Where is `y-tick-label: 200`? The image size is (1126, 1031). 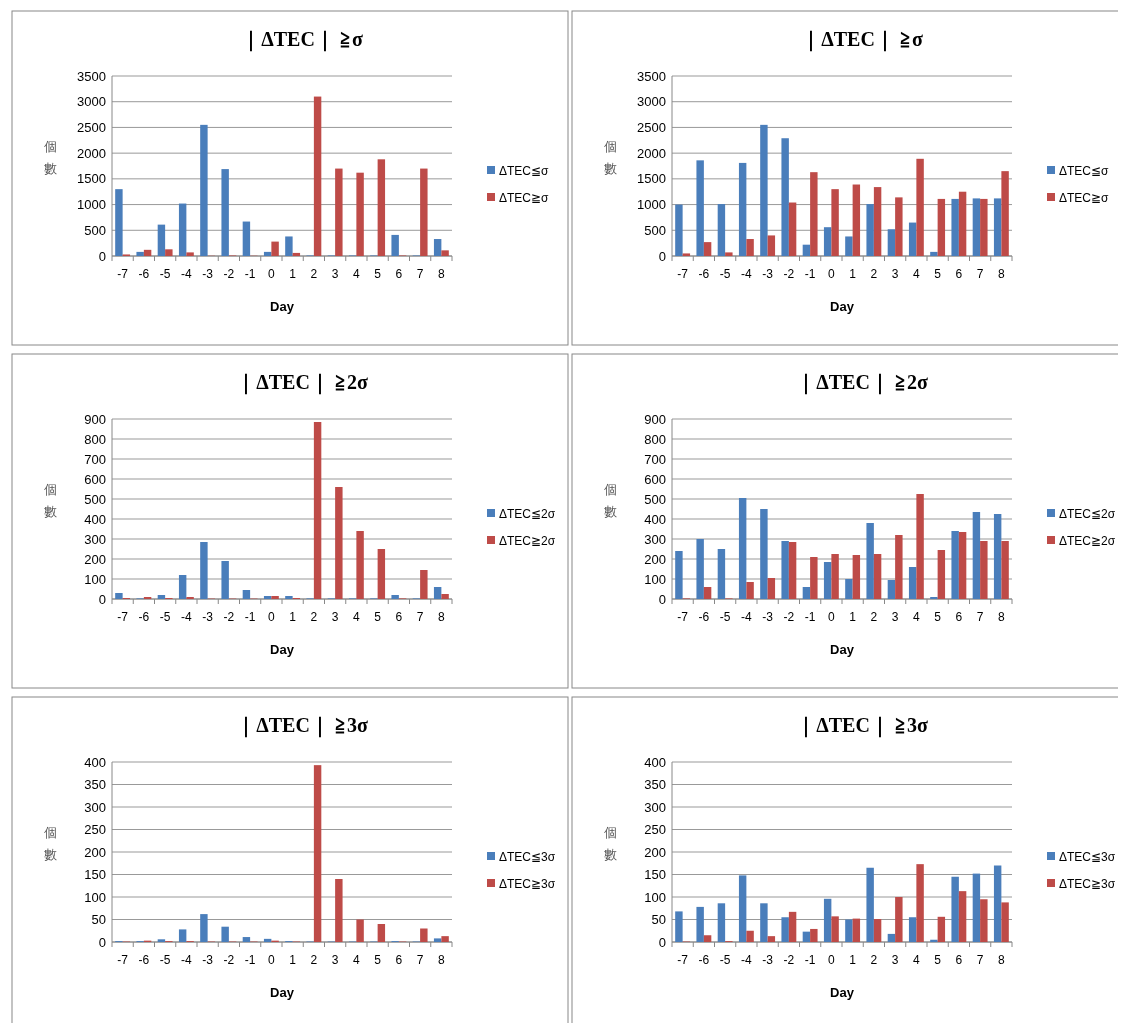 y-tick-label: 200 is located at coordinates (95, 559).